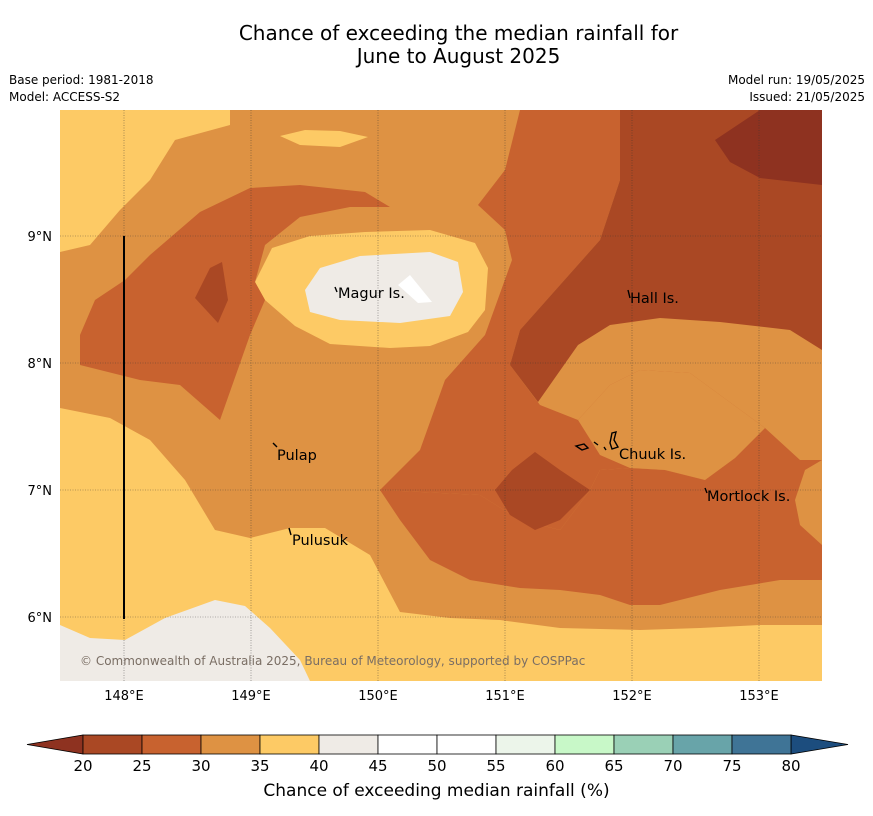  I want to click on region-45-50-magur, so click(384, 287).